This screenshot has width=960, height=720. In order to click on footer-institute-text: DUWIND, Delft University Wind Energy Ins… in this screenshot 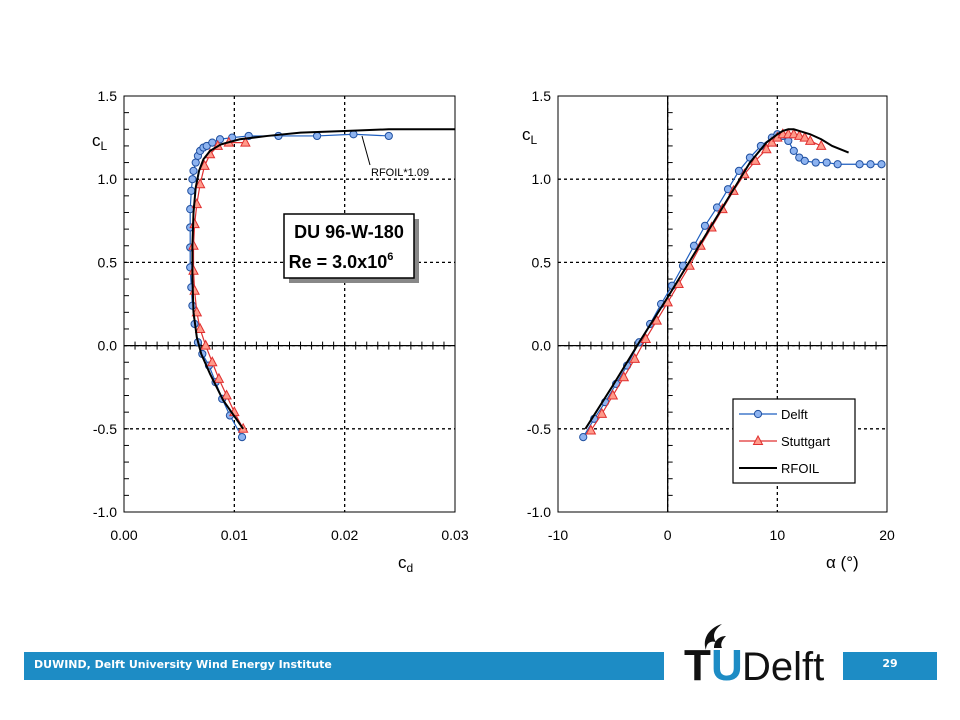, I will do `click(183, 664)`.